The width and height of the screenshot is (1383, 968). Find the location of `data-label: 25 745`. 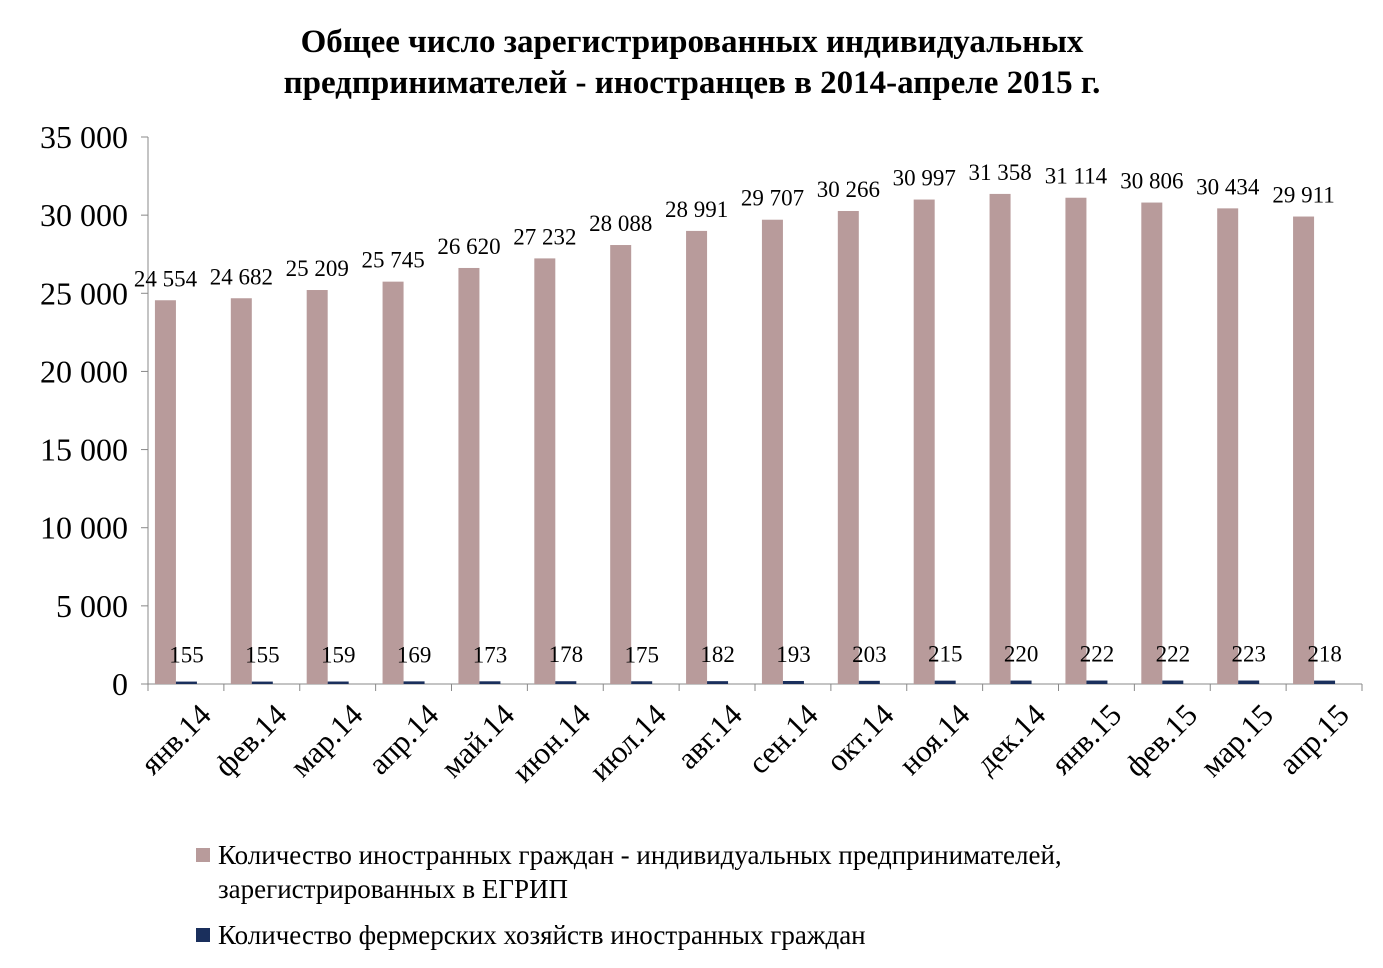

data-label: 25 745 is located at coordinates (392, 260).